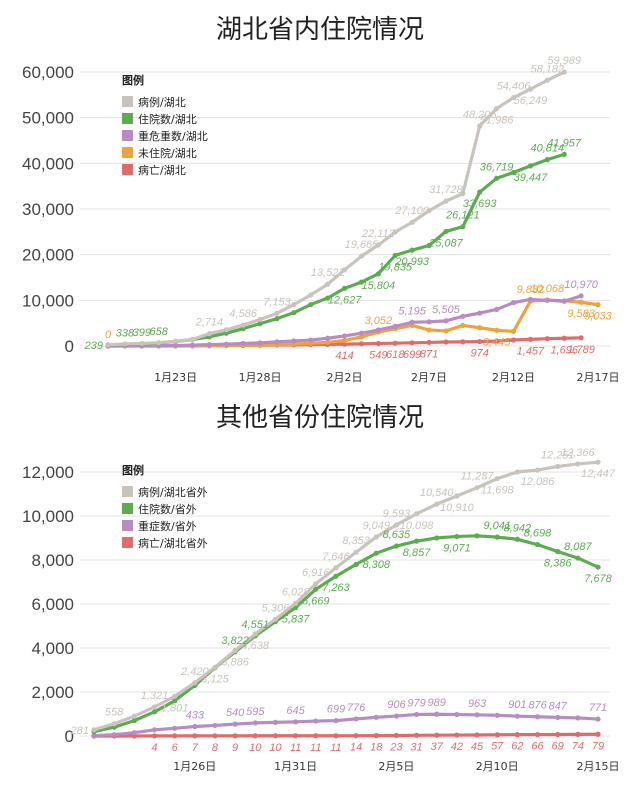  What do you see at coordinates (142, 333) in the screenshot?
I see `data-label: 399` at bounding box center [142, 333].